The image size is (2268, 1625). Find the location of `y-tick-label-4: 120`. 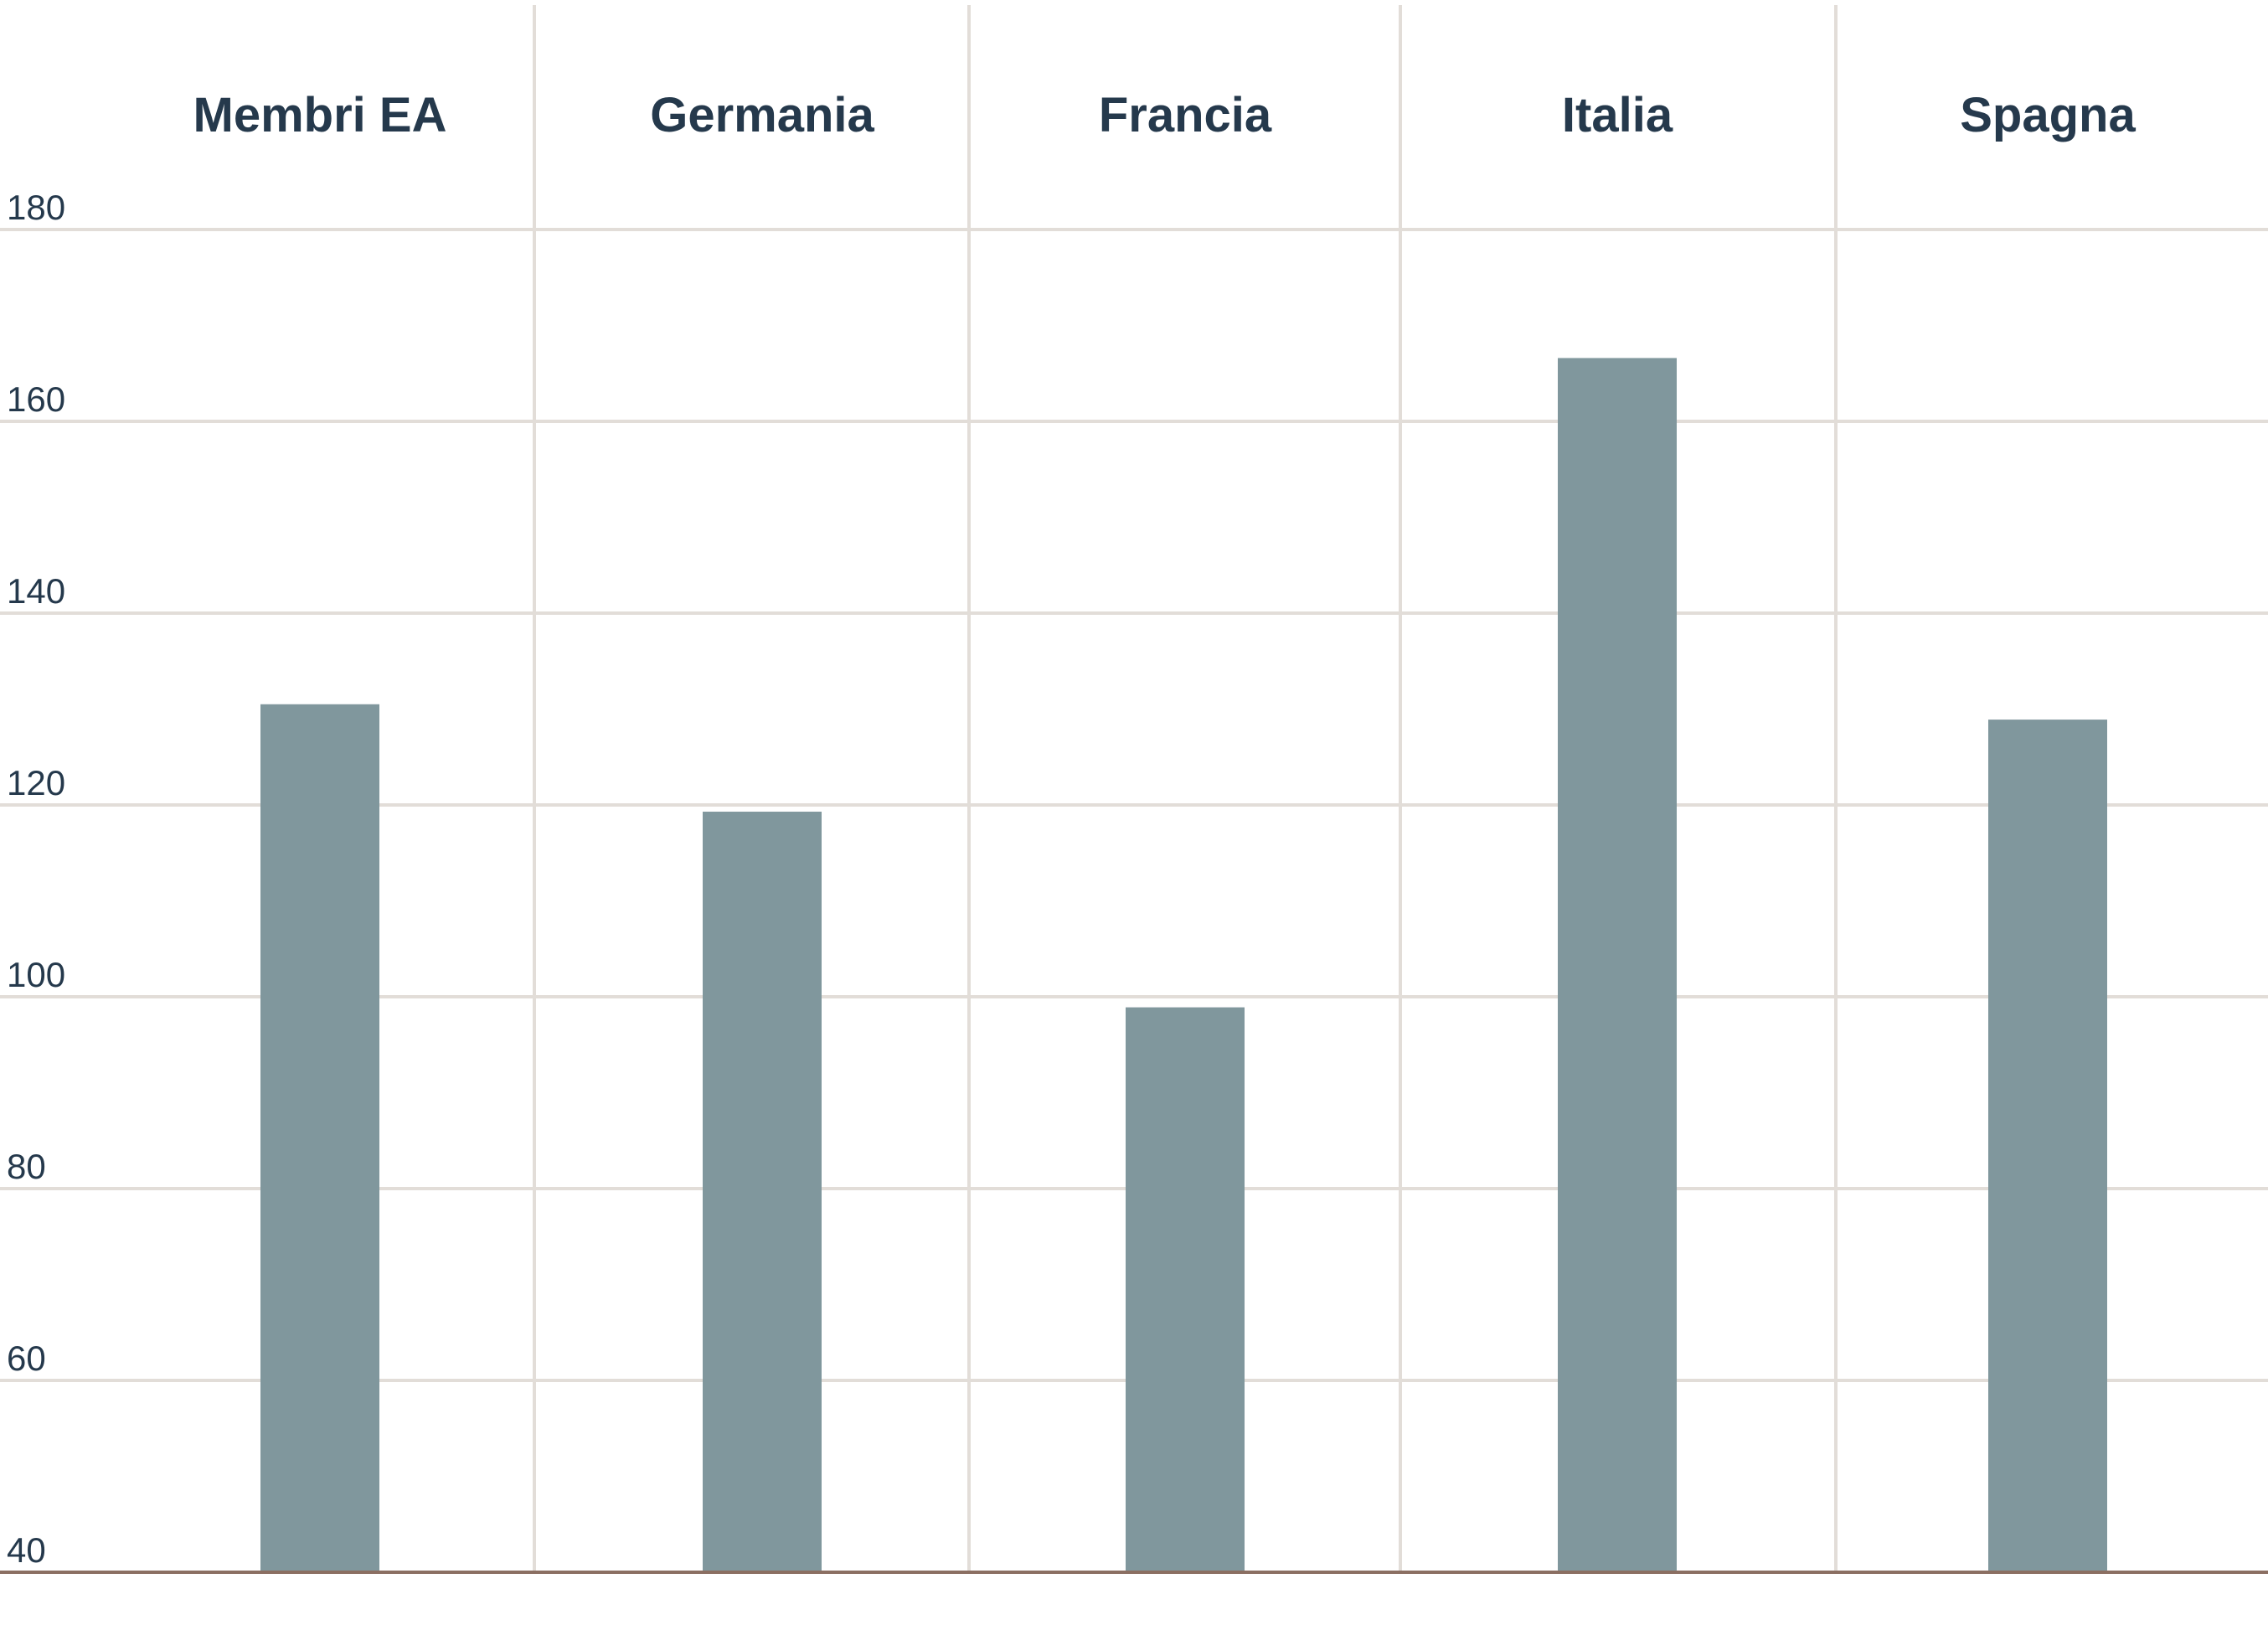

y-tick-label-4: 120 is located at coordinates (36, 782).